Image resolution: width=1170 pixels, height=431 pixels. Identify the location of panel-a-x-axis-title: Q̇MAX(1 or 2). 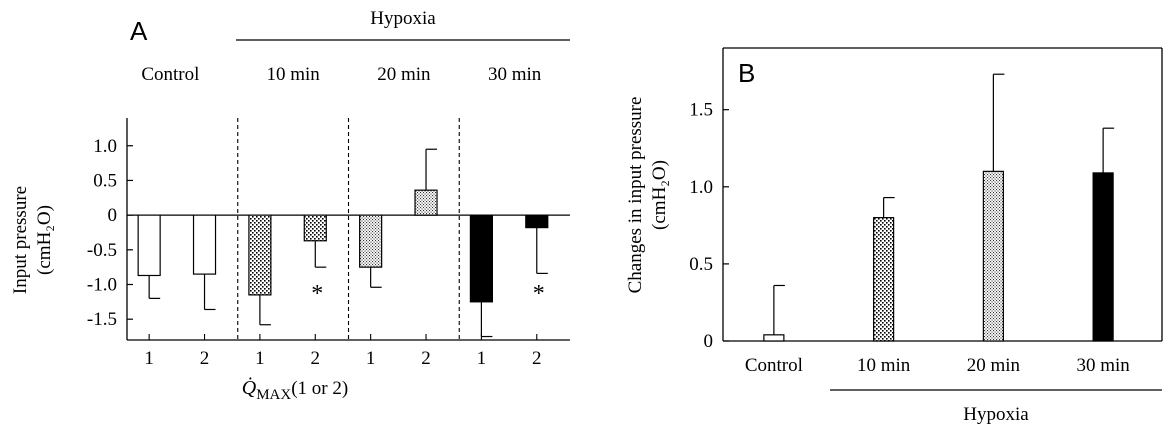
(295, 389).